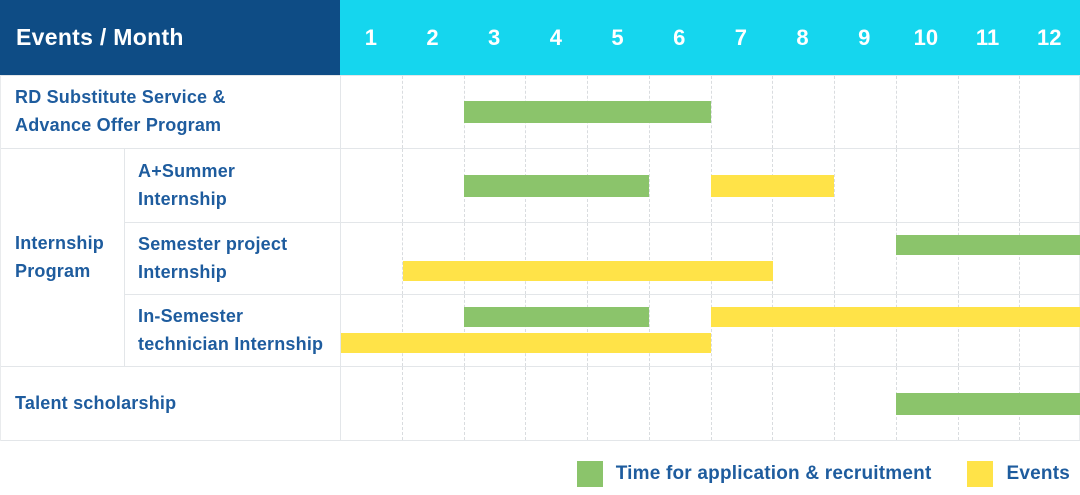 This screenshot has height=495, width=1080. I want to click on month-label-9: 9, so click(864, 37).